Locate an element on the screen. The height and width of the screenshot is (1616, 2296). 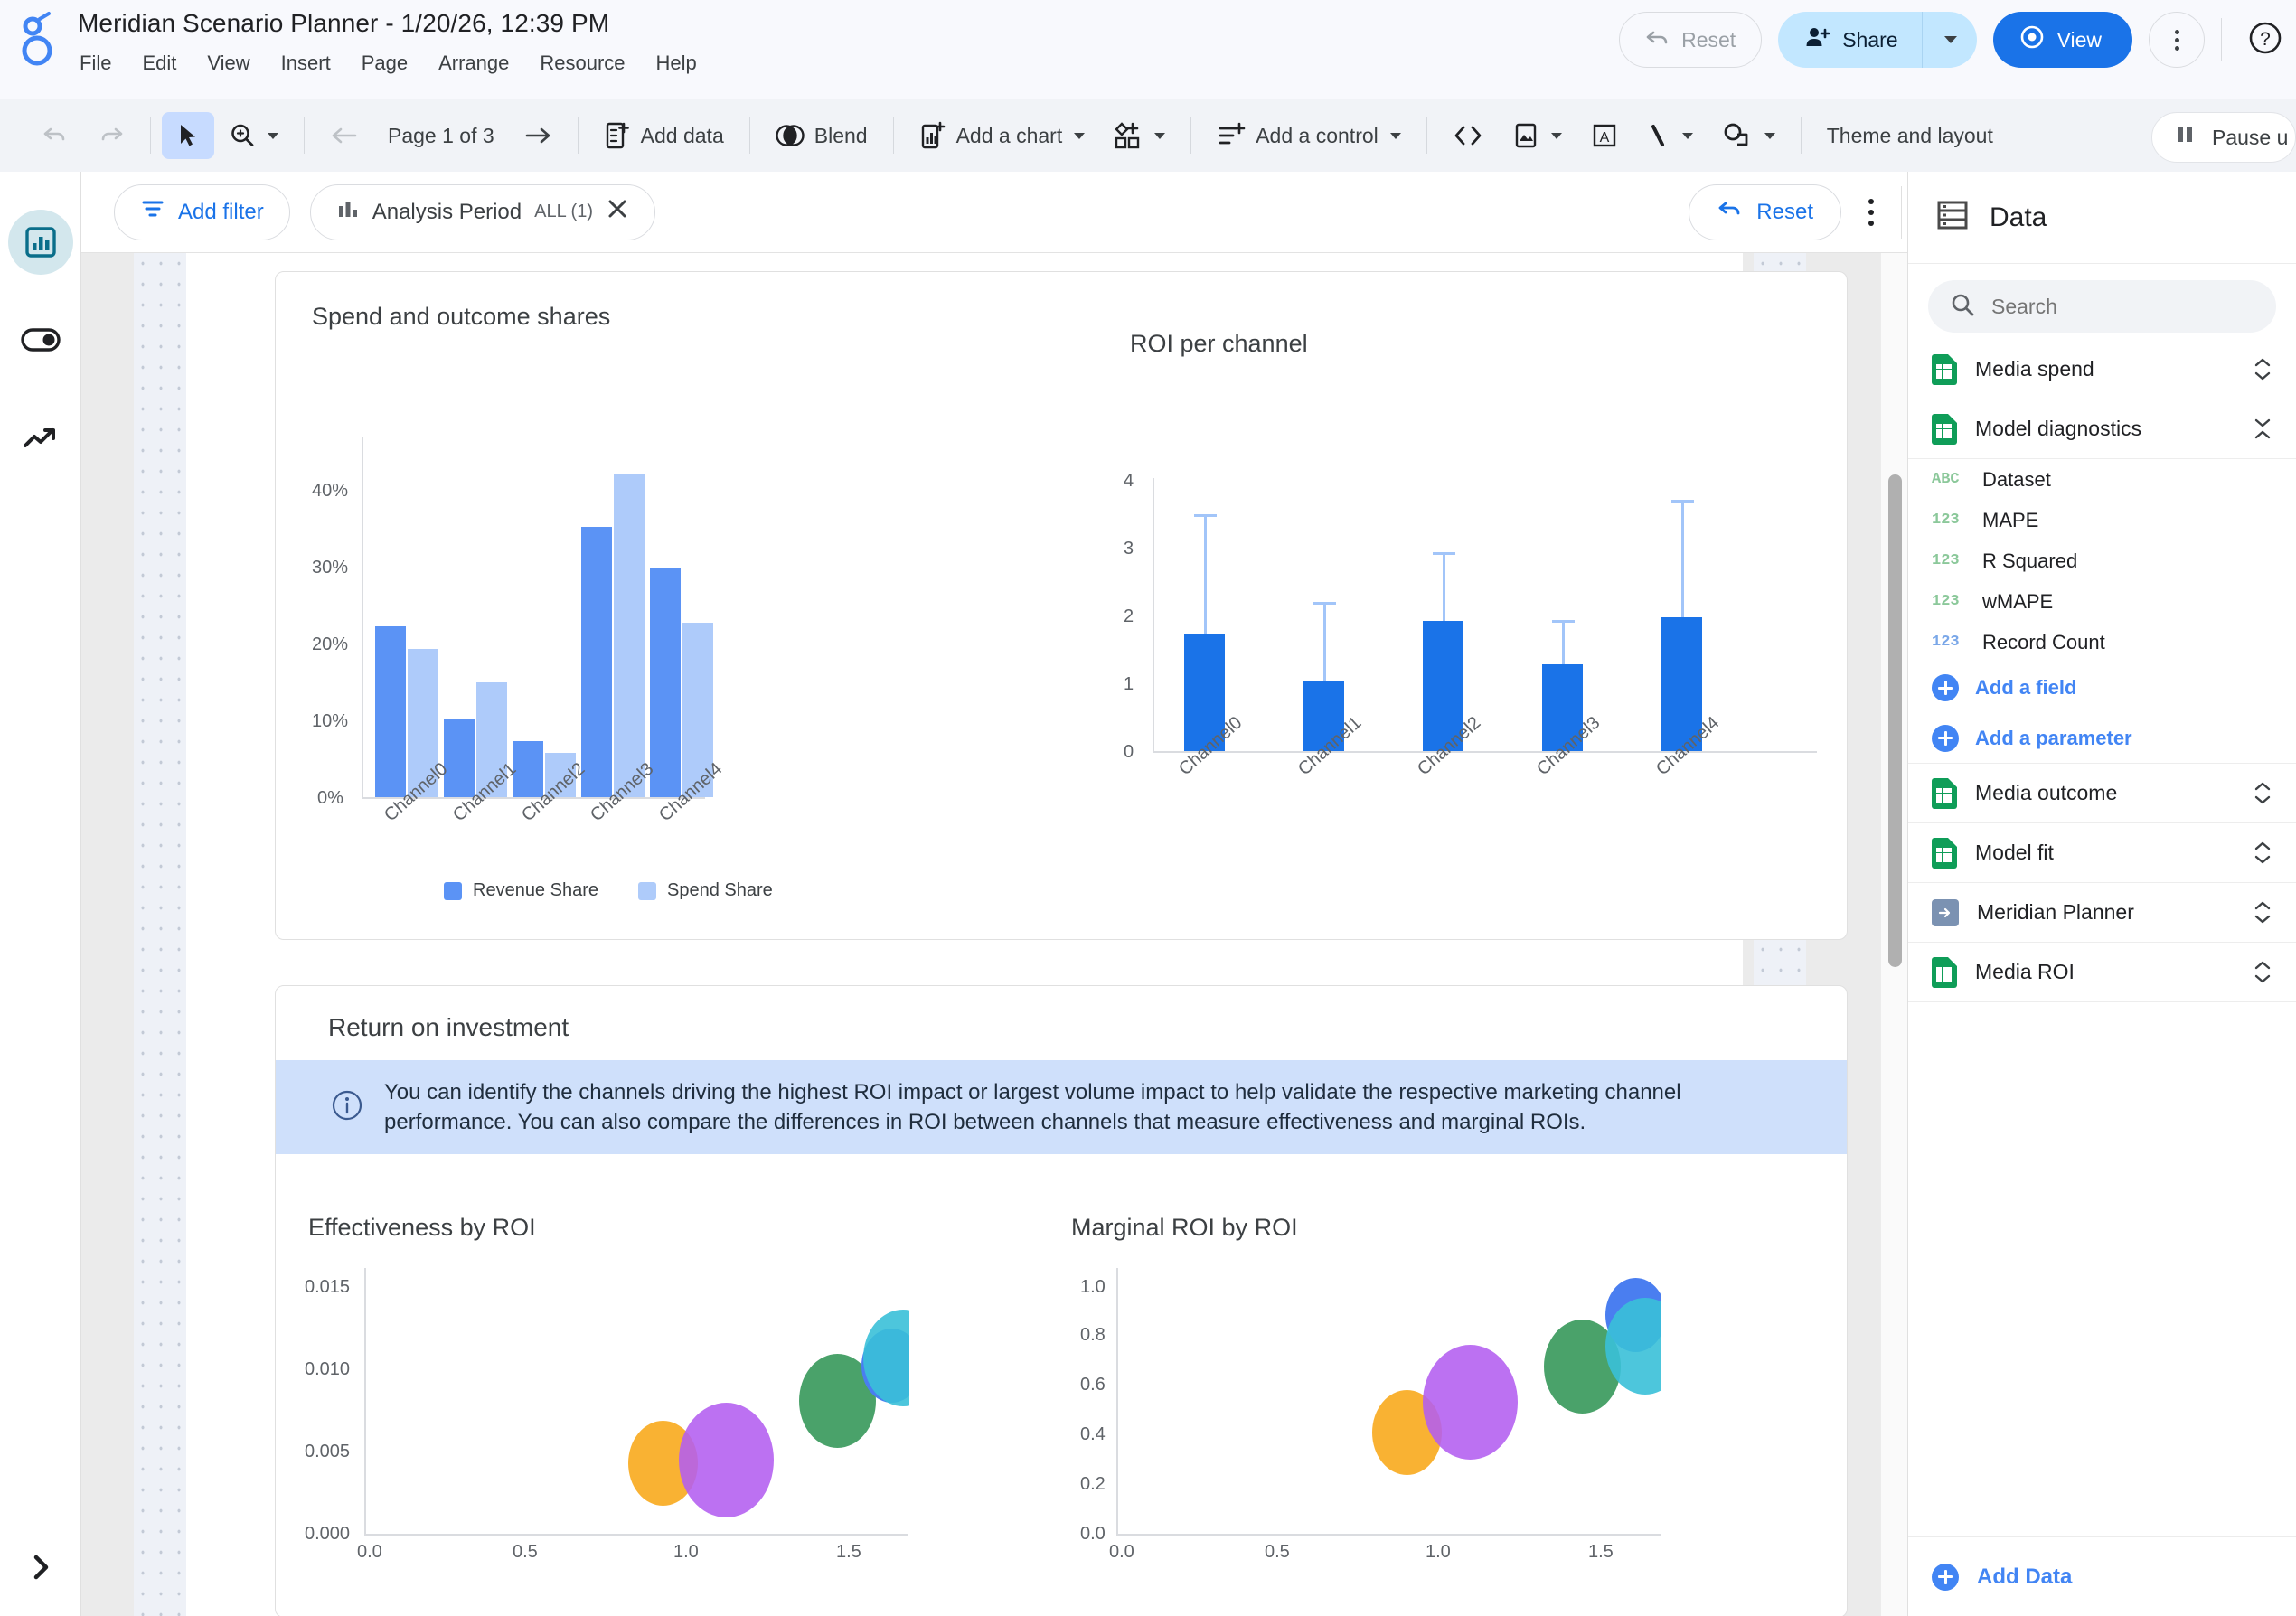
field-r-squared: 123 R Squared is located at coordinates (2102, 561).